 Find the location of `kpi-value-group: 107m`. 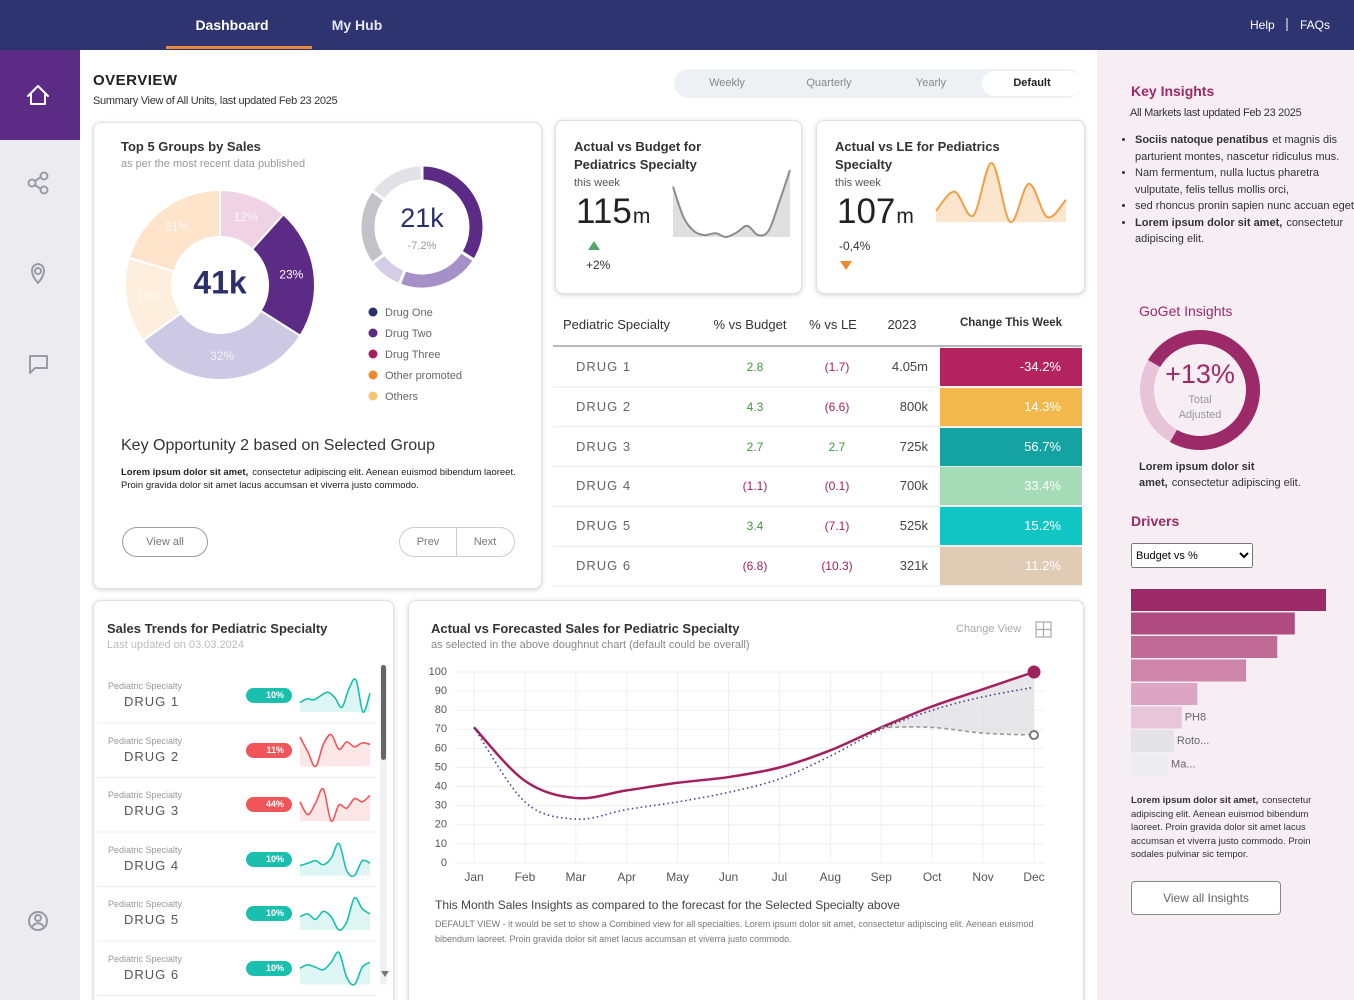

kpi-value-group: 107m is located at coordinates (875, 212).